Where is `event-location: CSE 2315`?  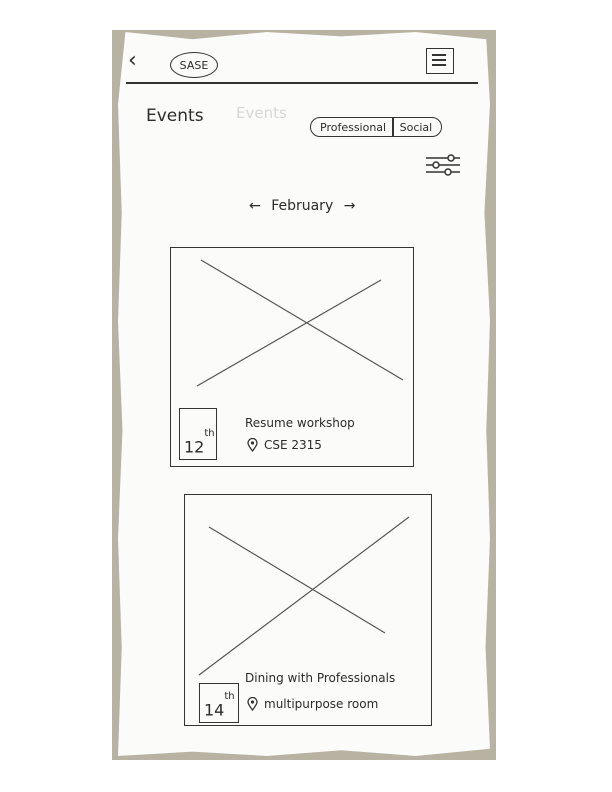
event-location: CSE 2315 is located at coordinates (284, 445).